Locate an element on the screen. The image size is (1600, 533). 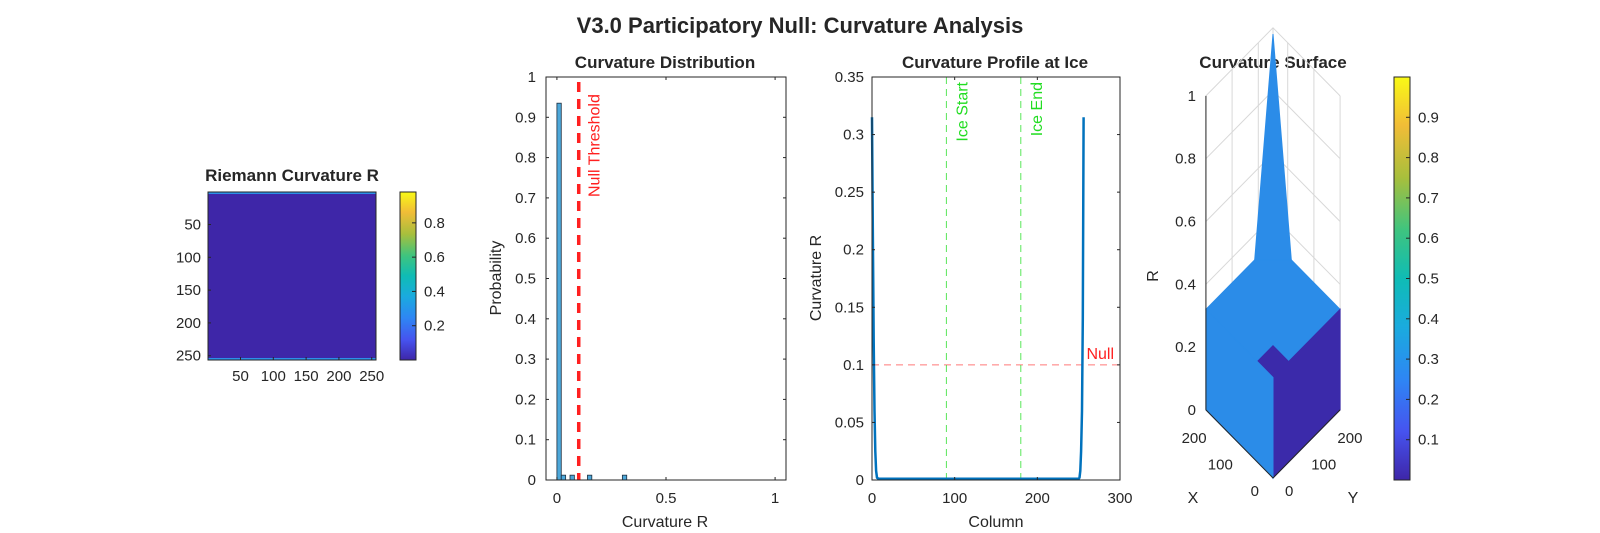
histogram-x-tick-label: 0.5 is located at coordinates (666, 498).